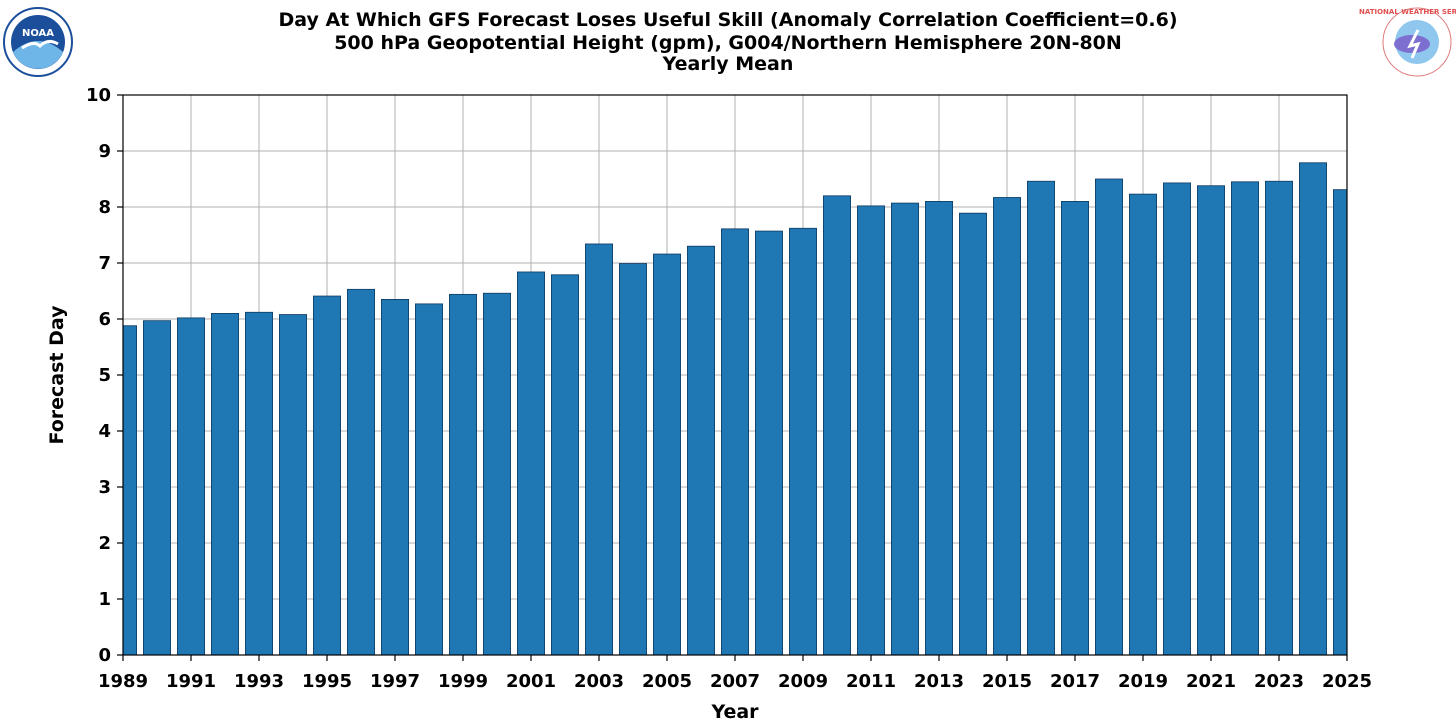 Image resolution: width=1456 pixels, height=728 pixels. What do you see at coordinates (292, 484) in the screenshot?
I see `bar-1994` at bounding box center [292, 484].